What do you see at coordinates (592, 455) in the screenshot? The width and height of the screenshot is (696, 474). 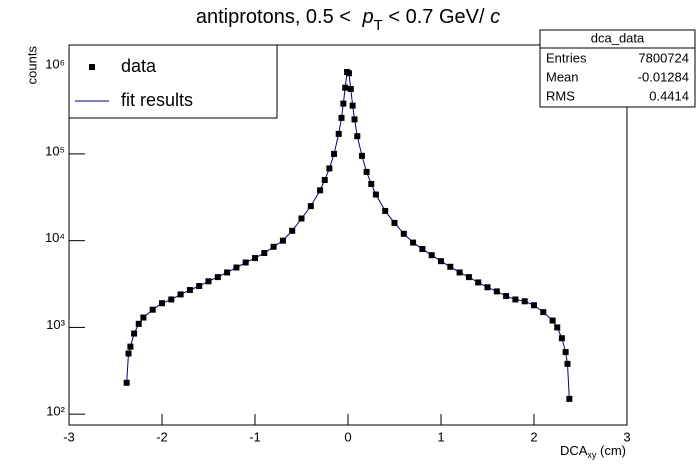 I see `x-label-part: xy` at bounding box center [592, 455].